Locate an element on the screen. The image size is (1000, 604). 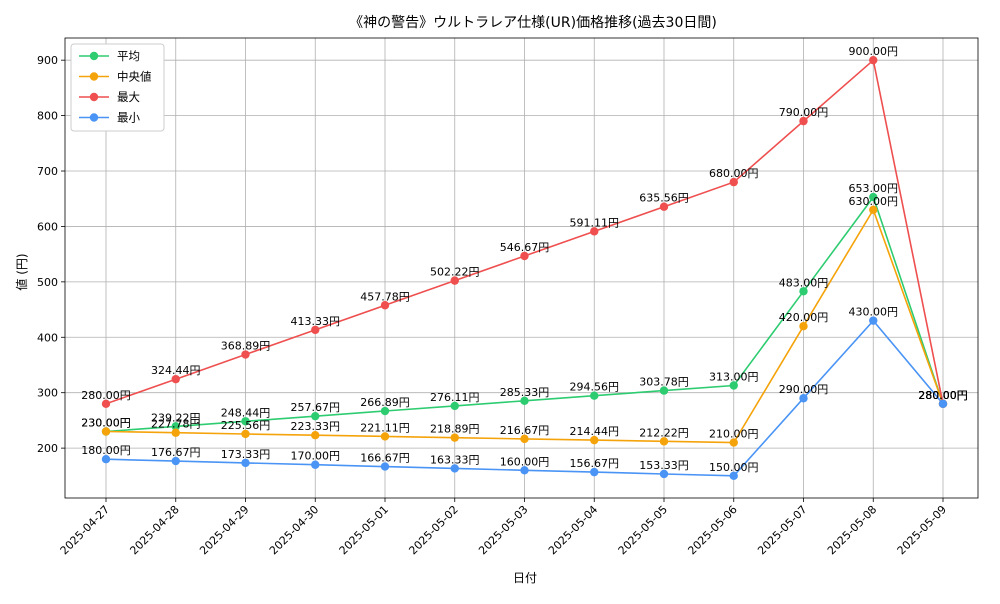
legend-label: 平均 is located at coordinates (128, 56).